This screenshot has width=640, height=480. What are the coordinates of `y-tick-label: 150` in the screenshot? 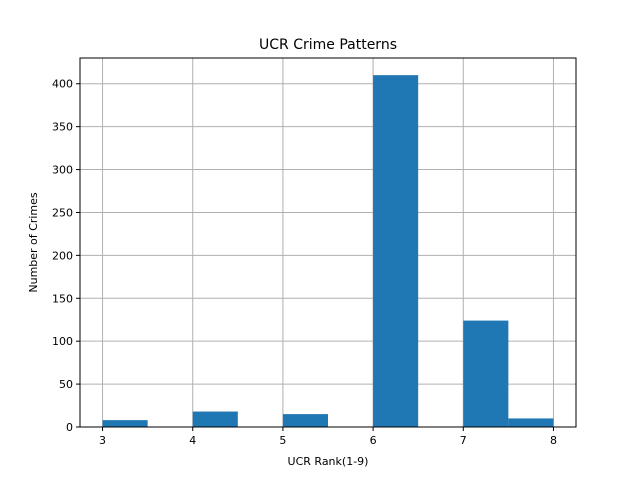 It's located at (62, 298).